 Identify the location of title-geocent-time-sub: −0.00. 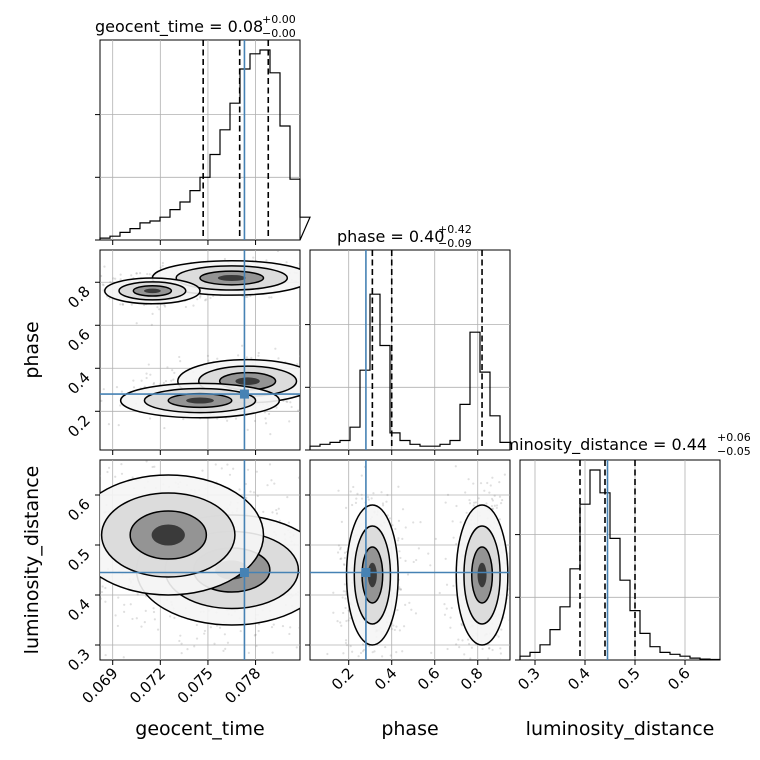
(279, 33).